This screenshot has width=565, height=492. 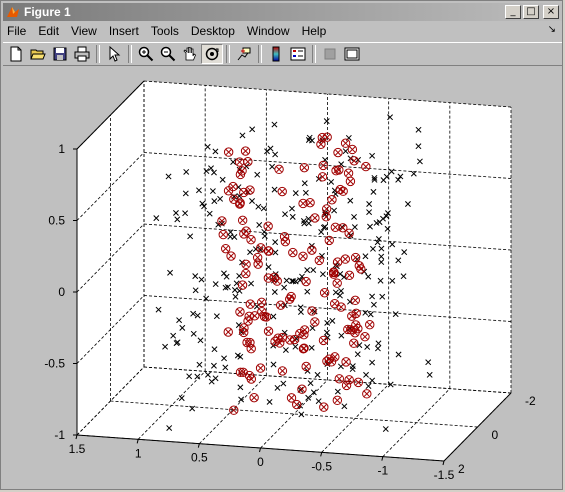 What do you see at coordinates (84, 31) in the screenshot?
I see `menu-view: View` at bounding box center [84, 31].